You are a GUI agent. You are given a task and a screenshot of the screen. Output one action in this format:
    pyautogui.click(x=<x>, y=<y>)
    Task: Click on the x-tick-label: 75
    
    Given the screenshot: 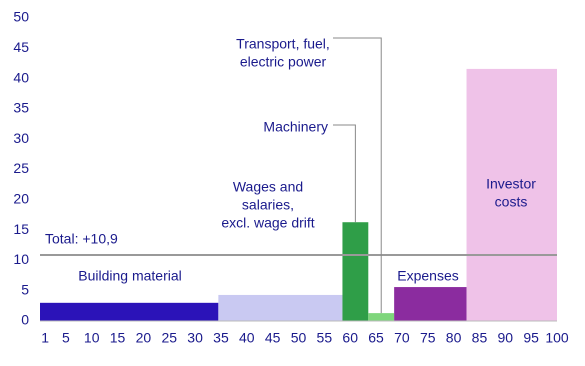 What is the action you would take?
    pyautogui.click(x=428, y=338)
    